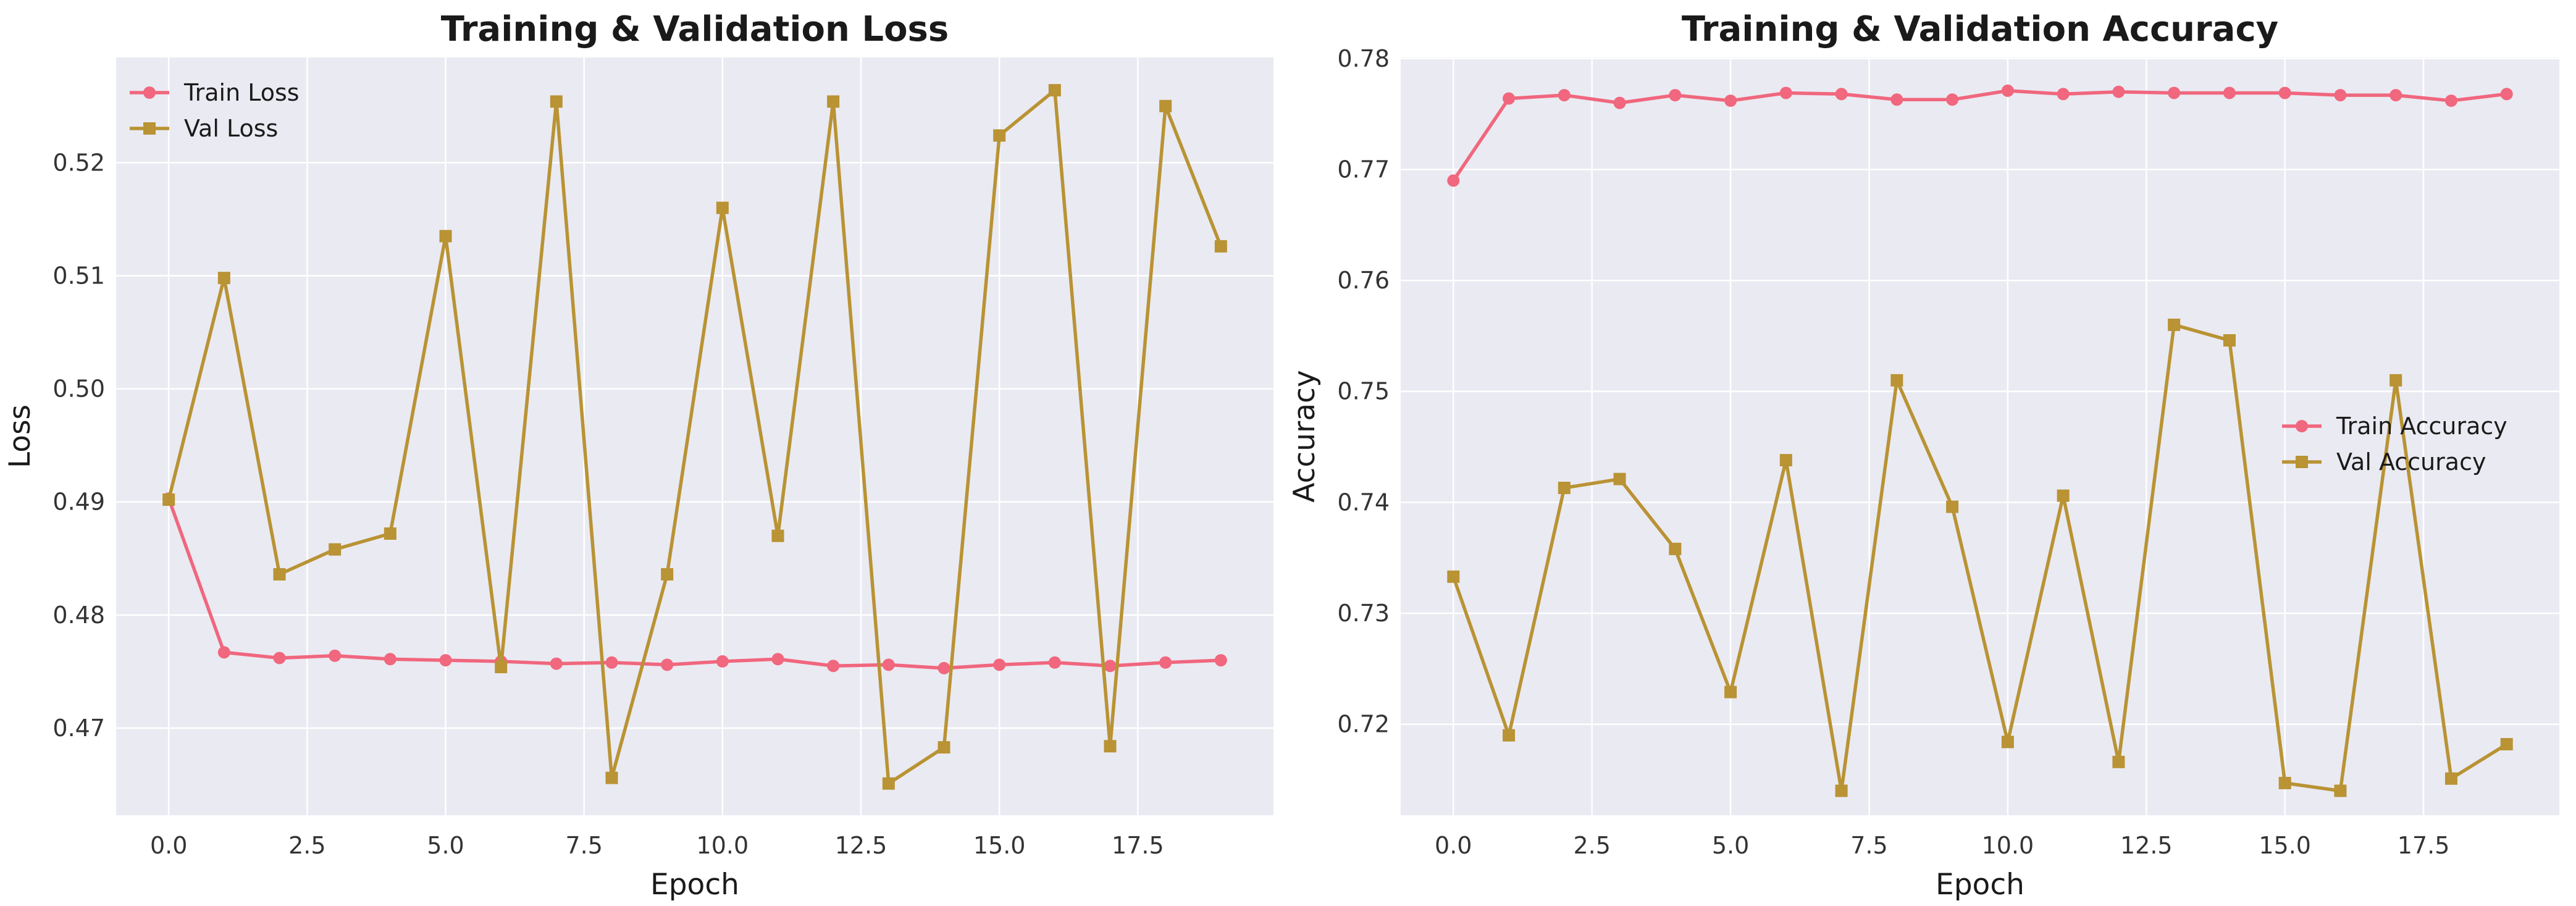  What do you see at coordinates (1363, 169) in the screenshot?
I see `y-tick-label: 0.77` at bounding box center [1363, 169].